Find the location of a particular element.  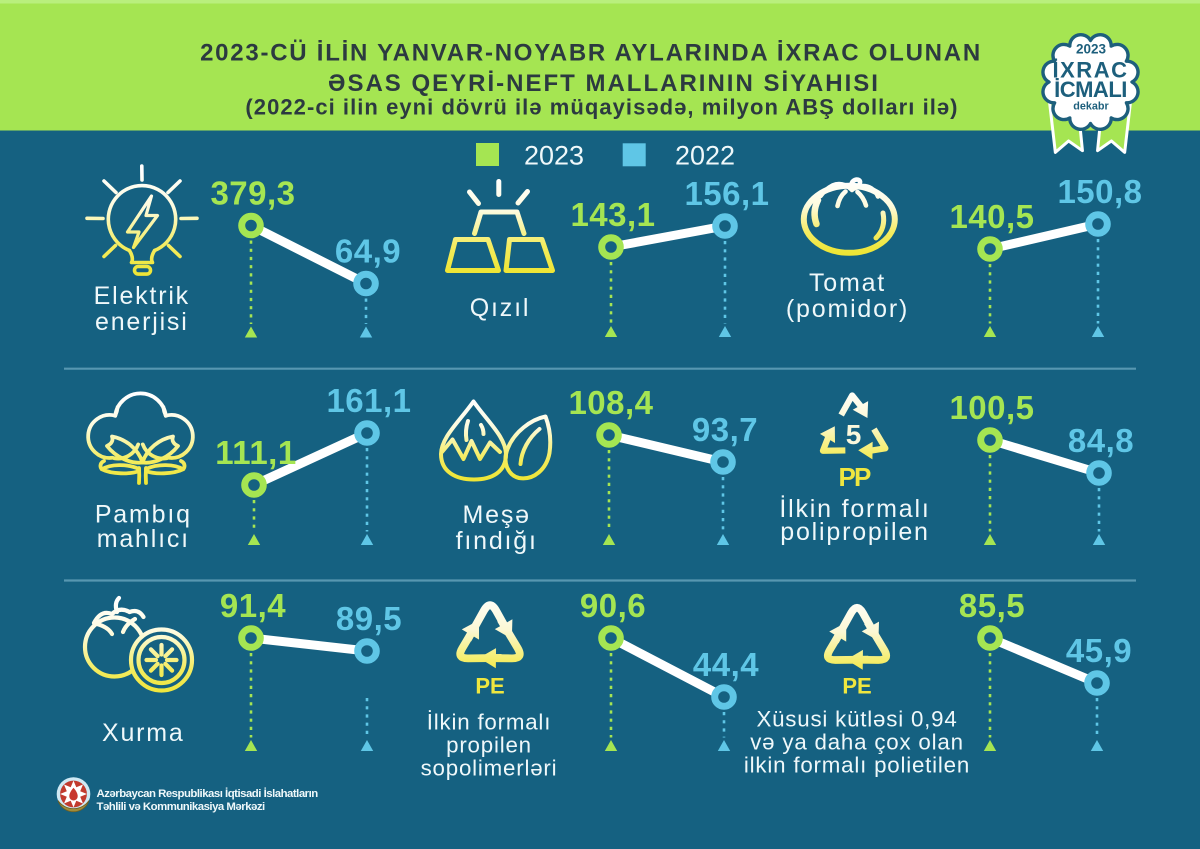

svg-text: 111,1 is located at coordinates (255, 452).